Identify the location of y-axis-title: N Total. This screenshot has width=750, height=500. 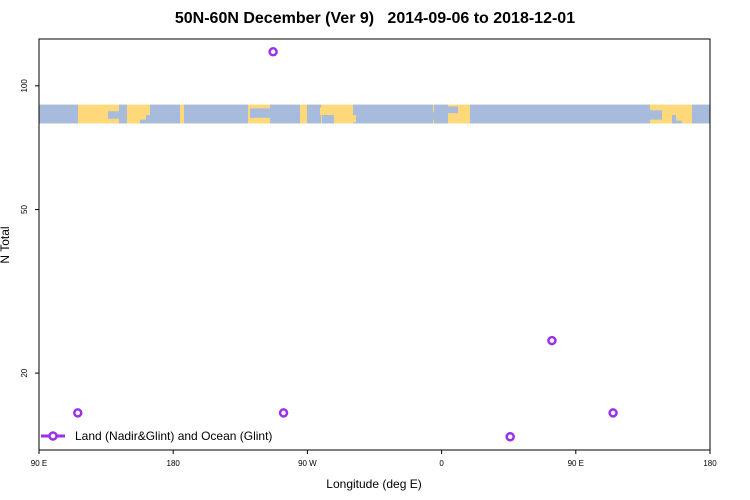
(6, 244).